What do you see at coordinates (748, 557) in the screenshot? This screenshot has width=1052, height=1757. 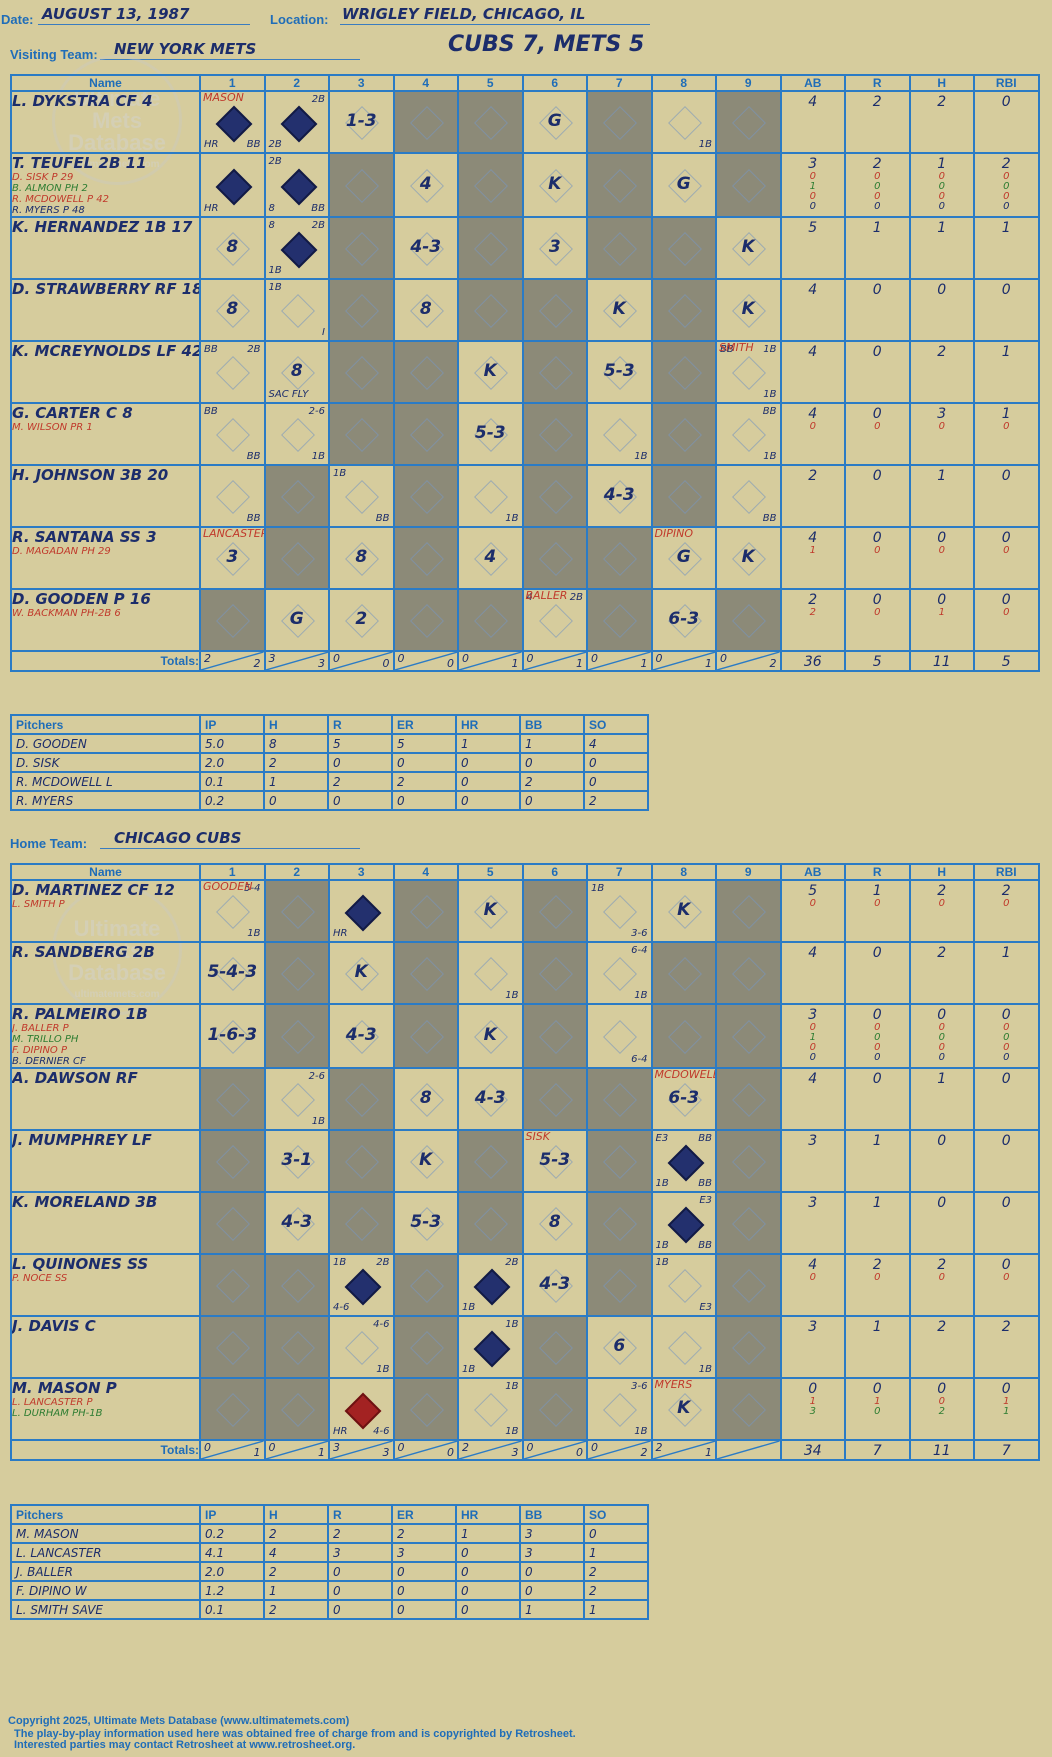 I see `play-result: K` at bounding box center [748, 557].